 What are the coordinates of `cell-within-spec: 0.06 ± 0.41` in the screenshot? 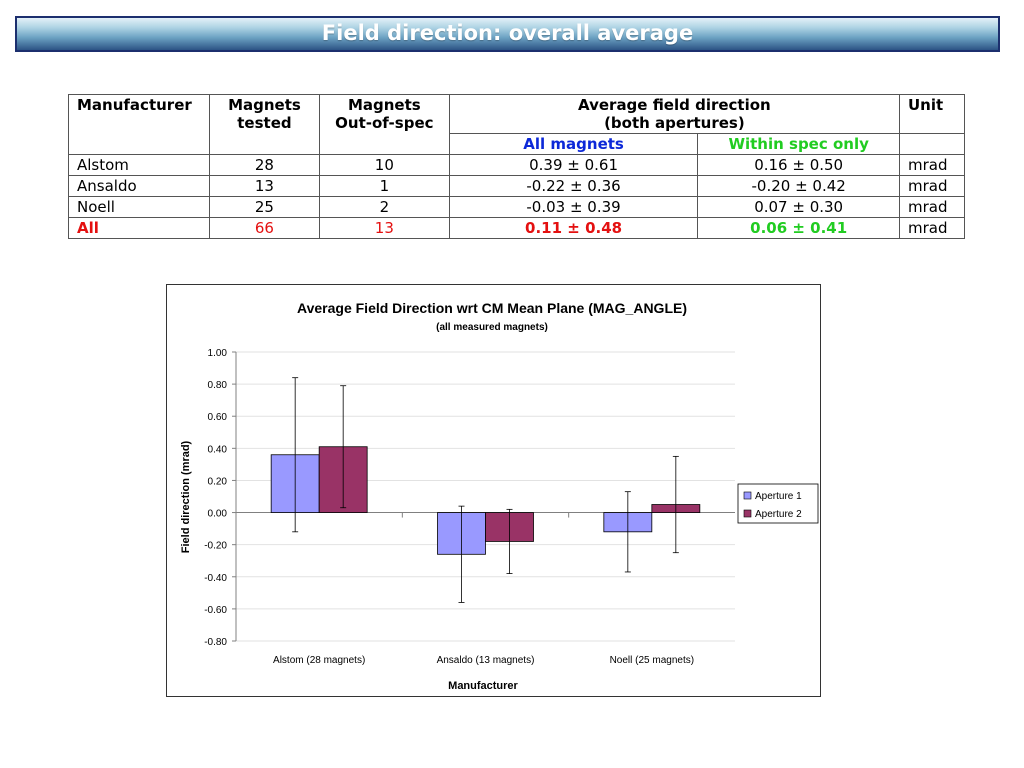 It's located at (798, 228).